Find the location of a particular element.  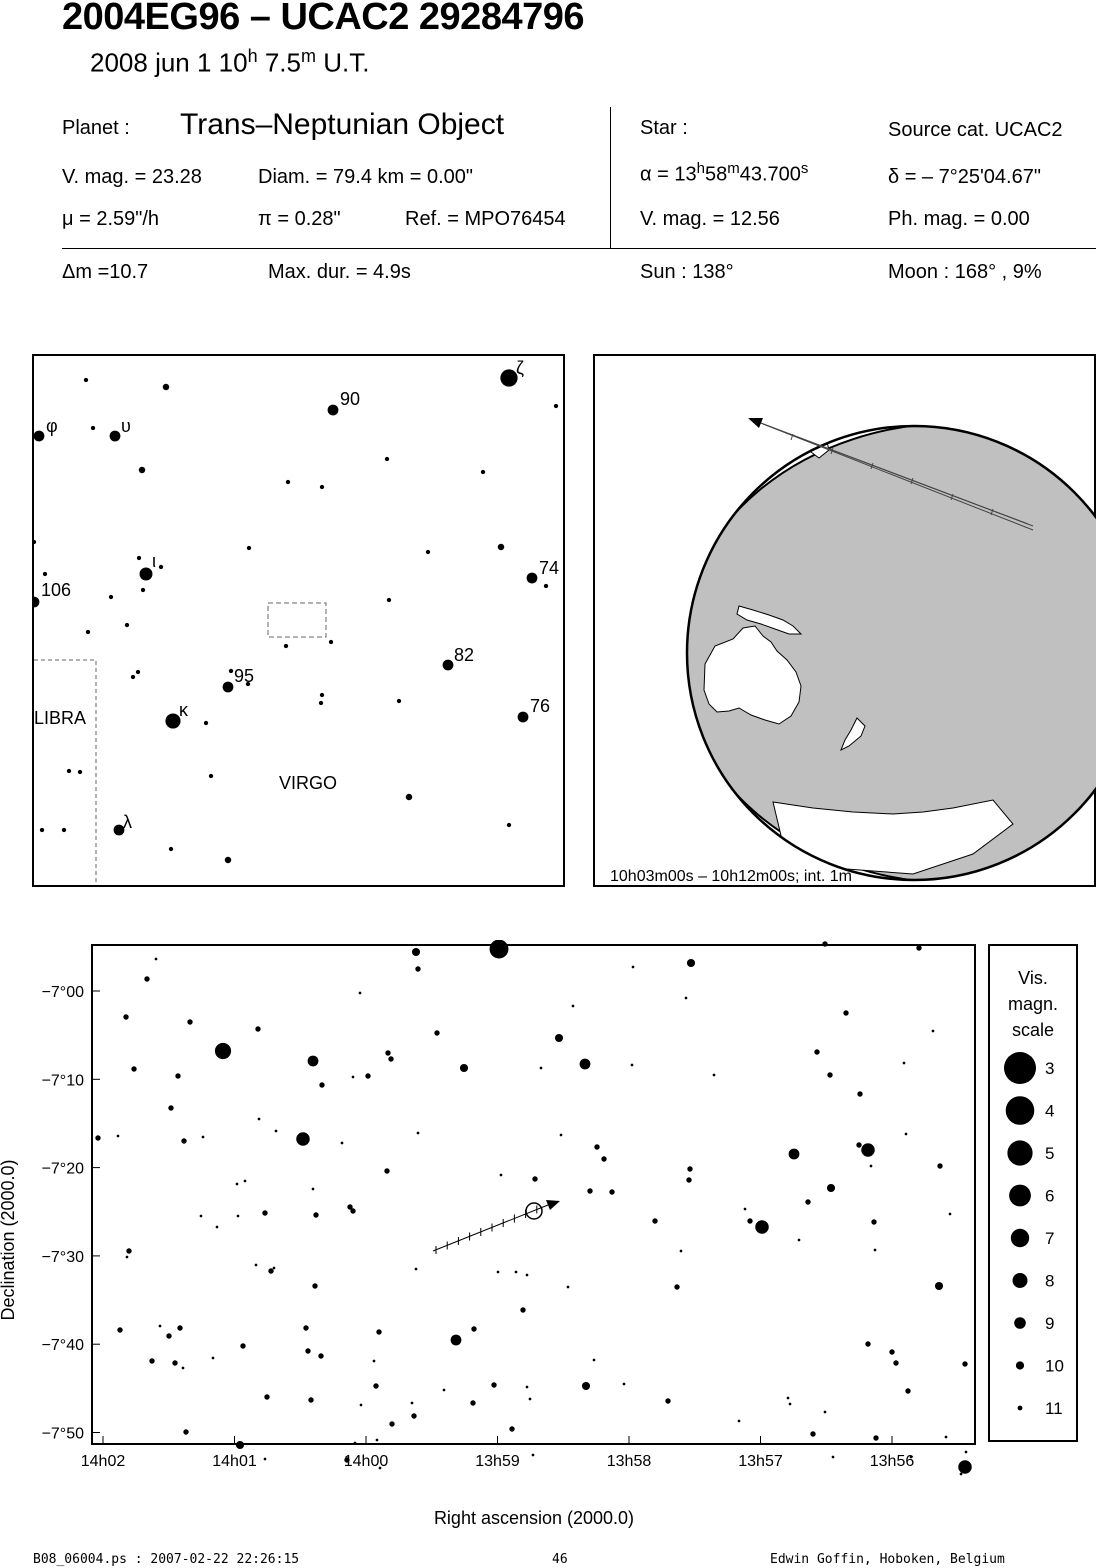

new-zealand-shape is located at coordinates (853, 734).